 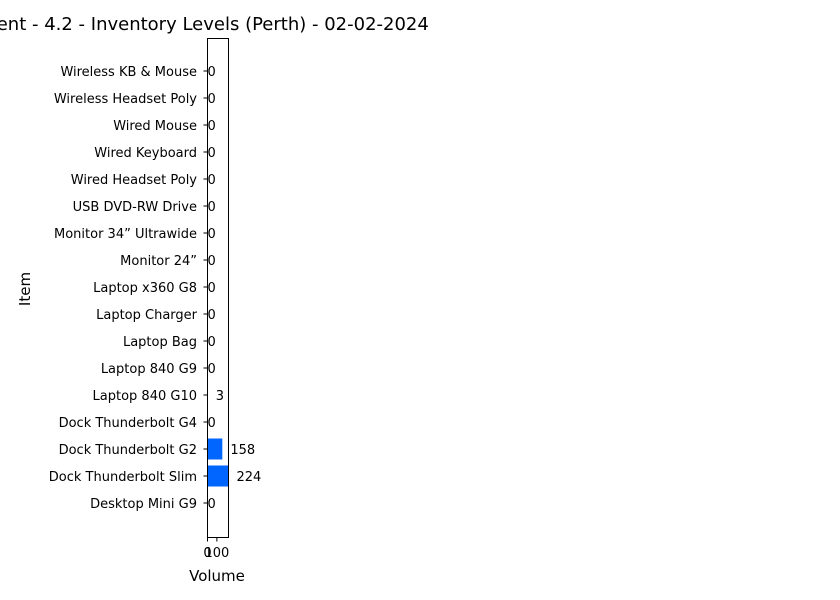 I want to click on x-tick-label: 0, so click(x=207, y=553).